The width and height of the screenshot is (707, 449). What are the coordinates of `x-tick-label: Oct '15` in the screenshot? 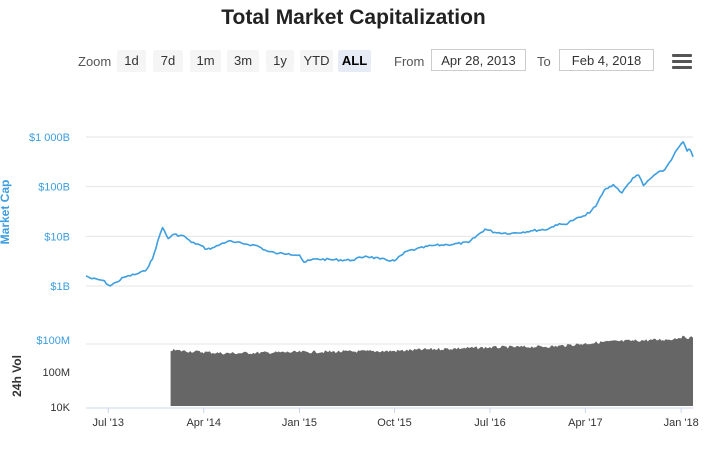 It's located at (394, 423).